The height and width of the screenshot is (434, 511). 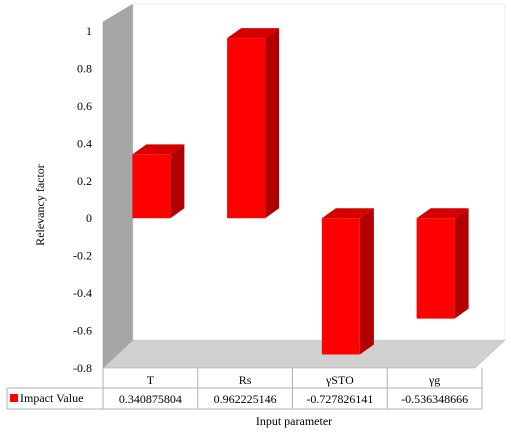 I want to click on legend-series-name: Impact Value, so click(x=51, y=398).